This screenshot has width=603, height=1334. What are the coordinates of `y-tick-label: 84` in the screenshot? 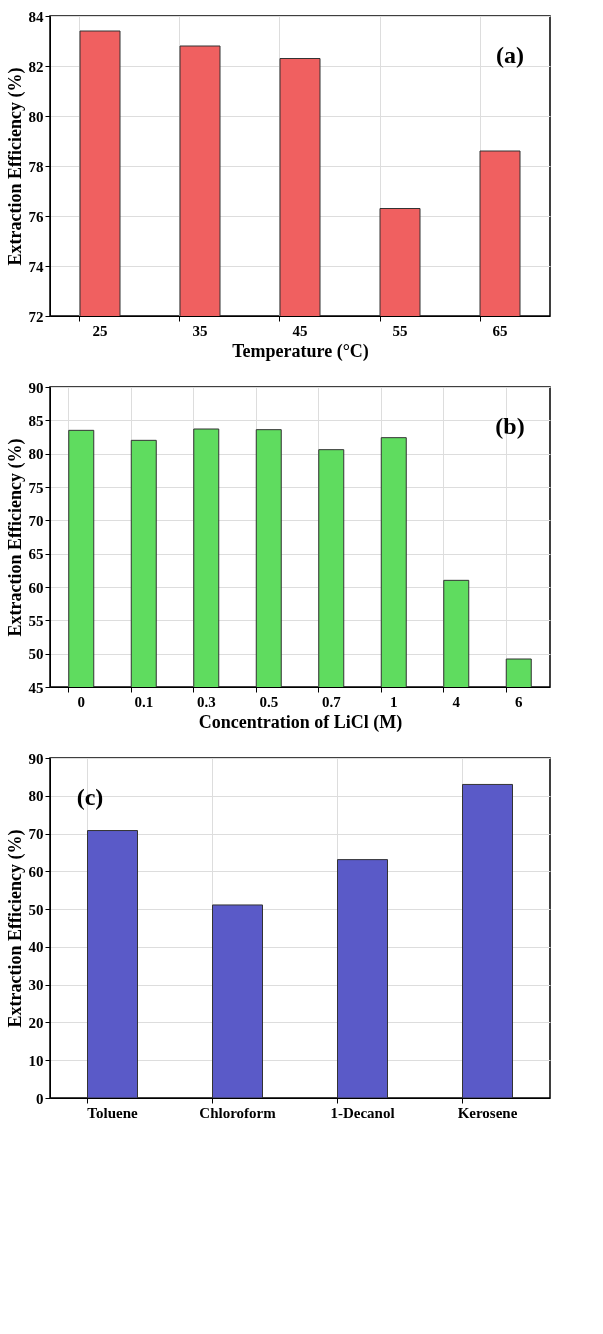 It's located at (36, 16).